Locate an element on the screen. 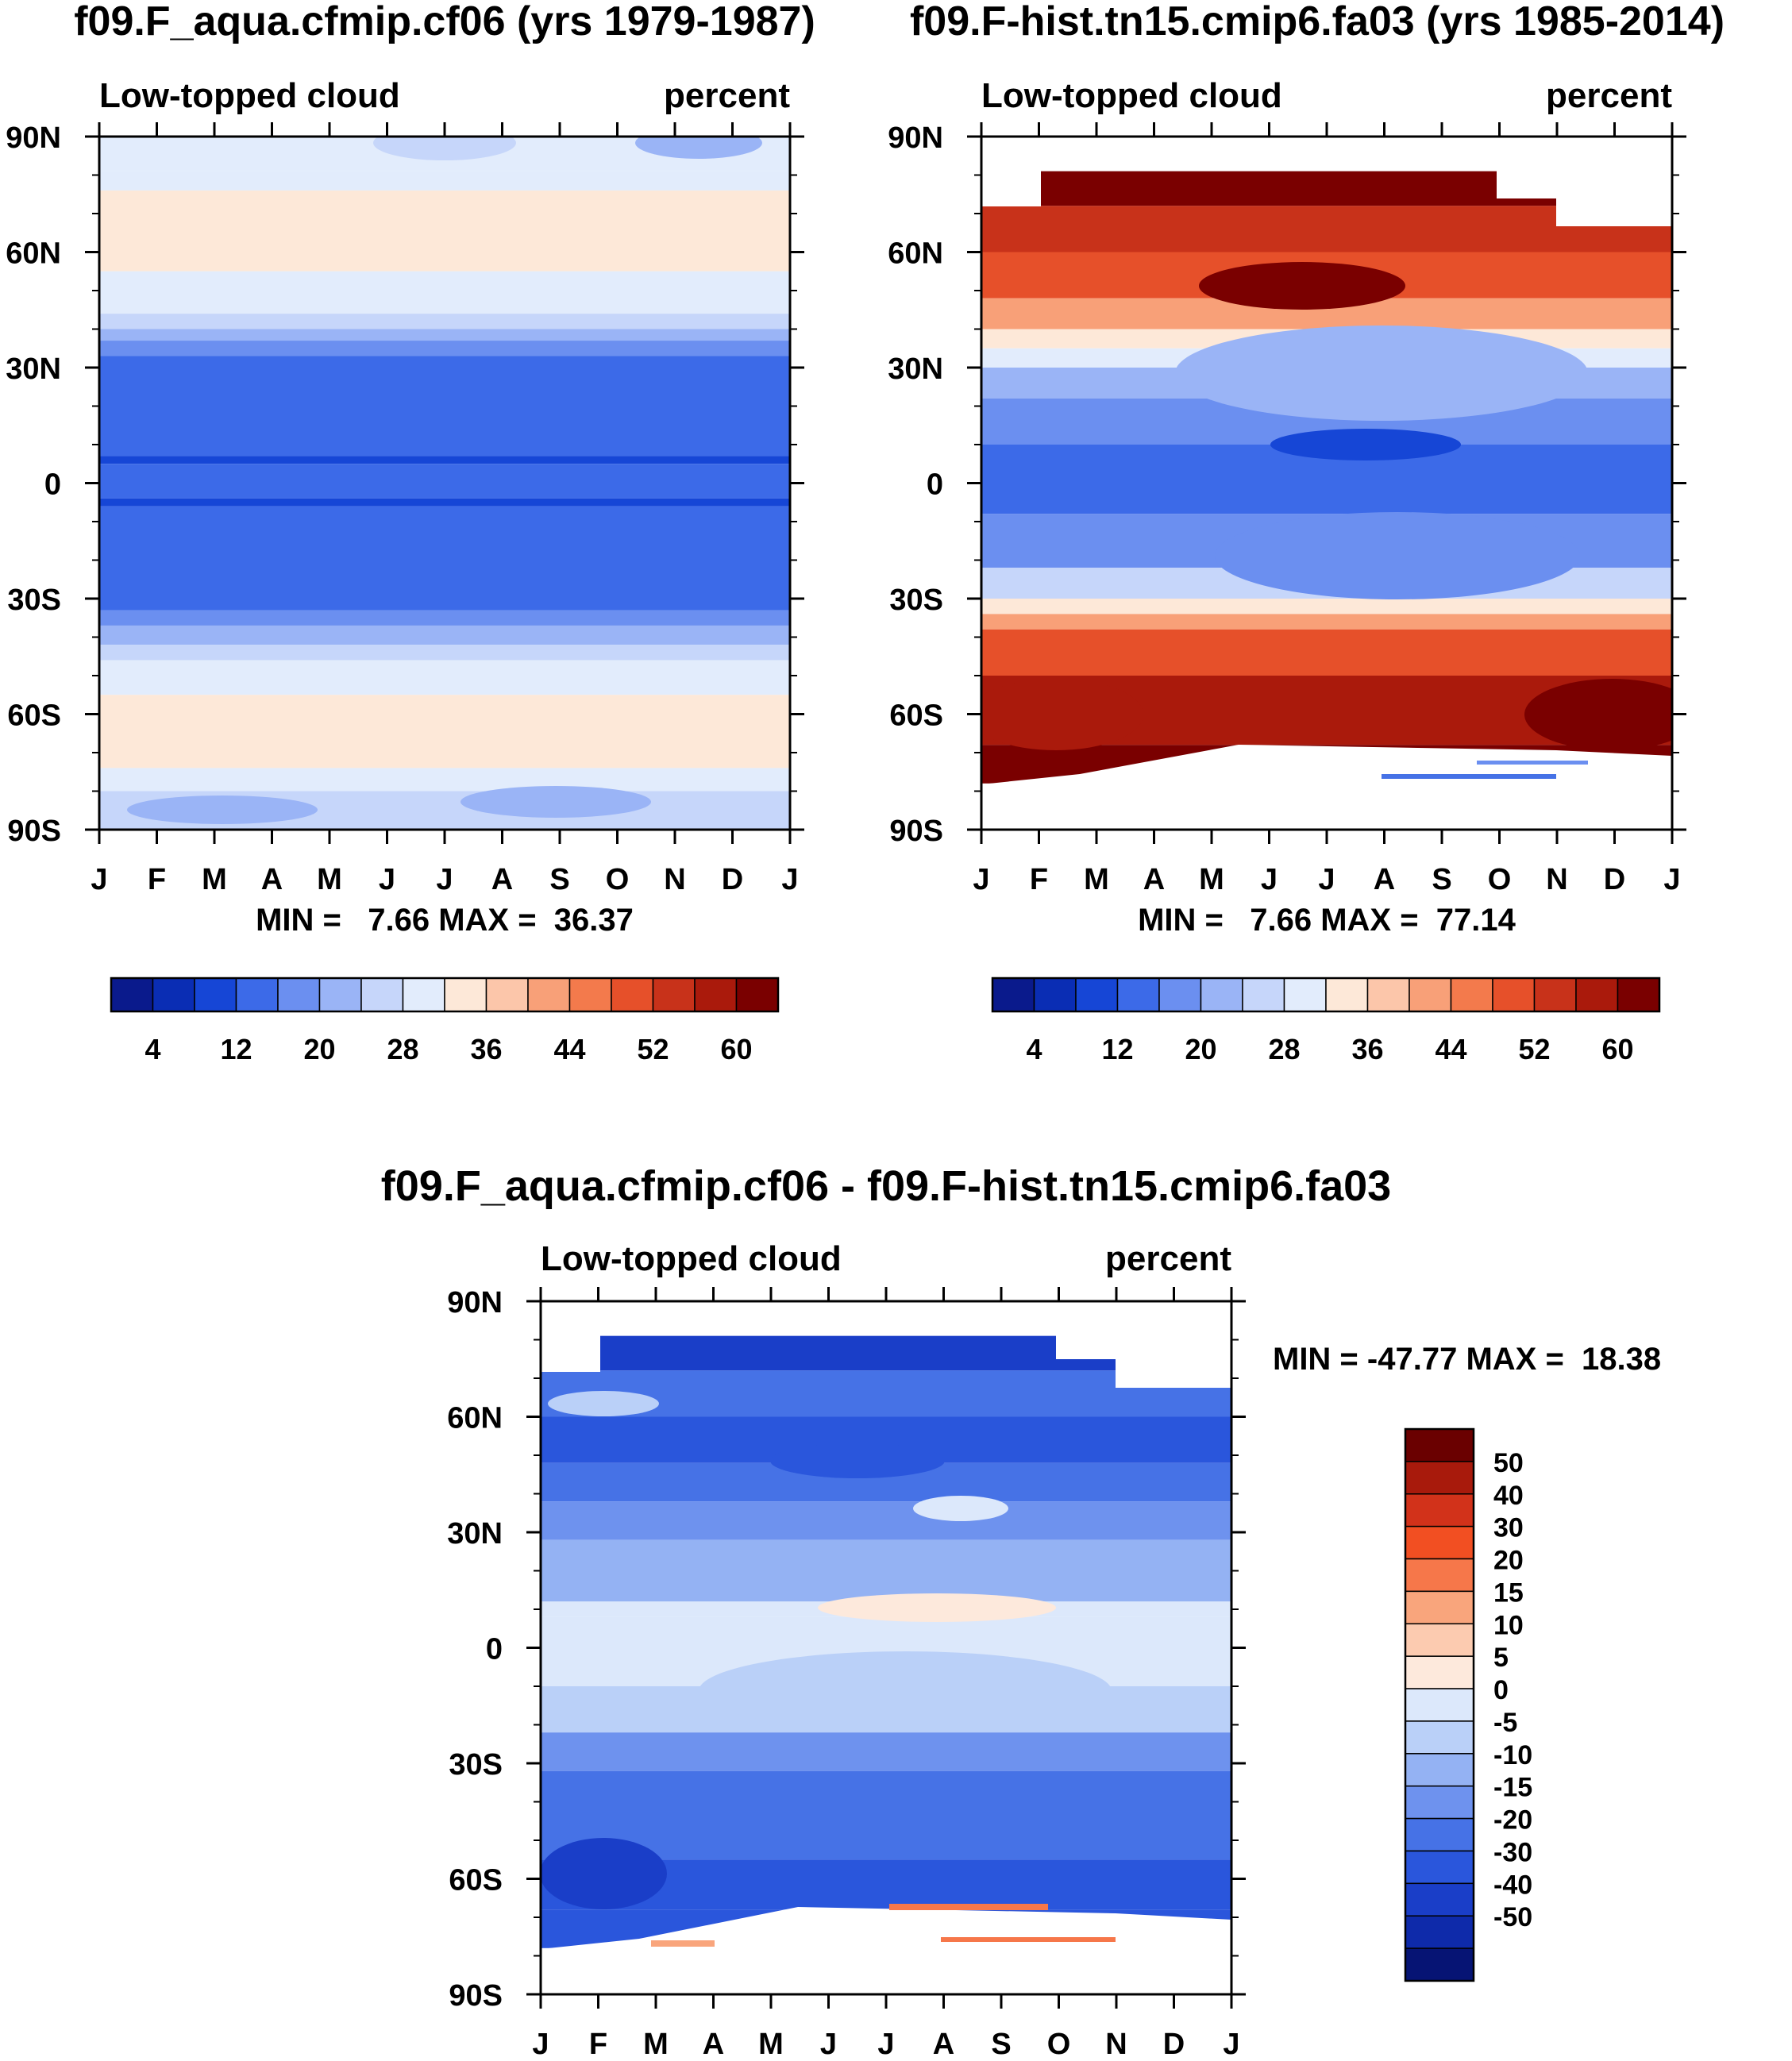 Image resolution: width=1792 pixels, height=2061 pixels. colorbar-label: 50 is located at coordinates (1508, 1463).